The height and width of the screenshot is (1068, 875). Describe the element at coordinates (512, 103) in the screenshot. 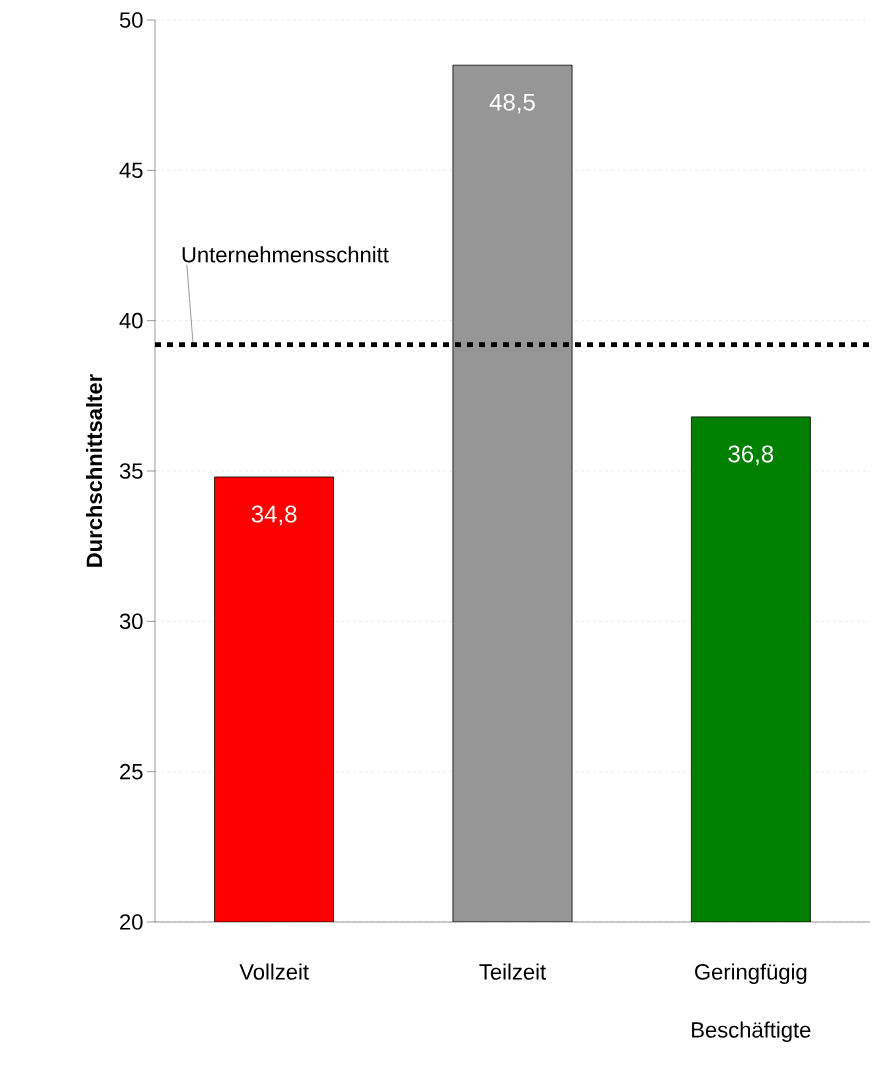

I see `data-label: 48,5` at that location.